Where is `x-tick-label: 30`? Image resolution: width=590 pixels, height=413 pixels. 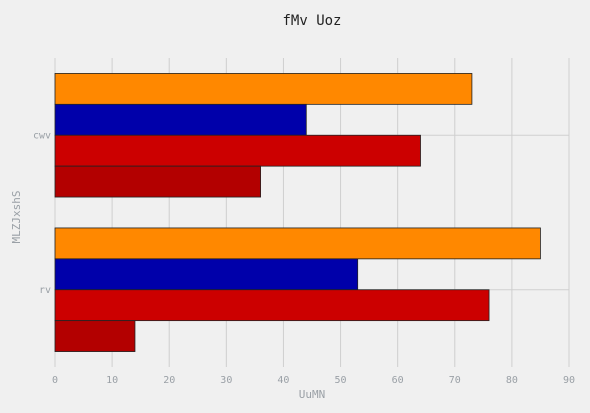
x-tick-label: 30 is located at coordinates (226, 380).